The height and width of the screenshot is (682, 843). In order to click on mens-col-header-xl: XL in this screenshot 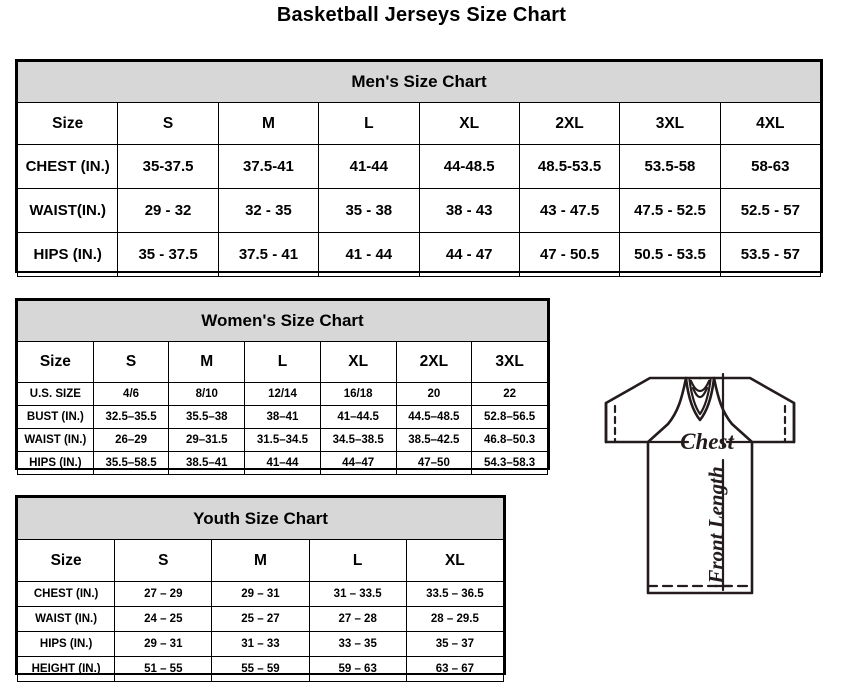, I will do `click(469, 123)`.